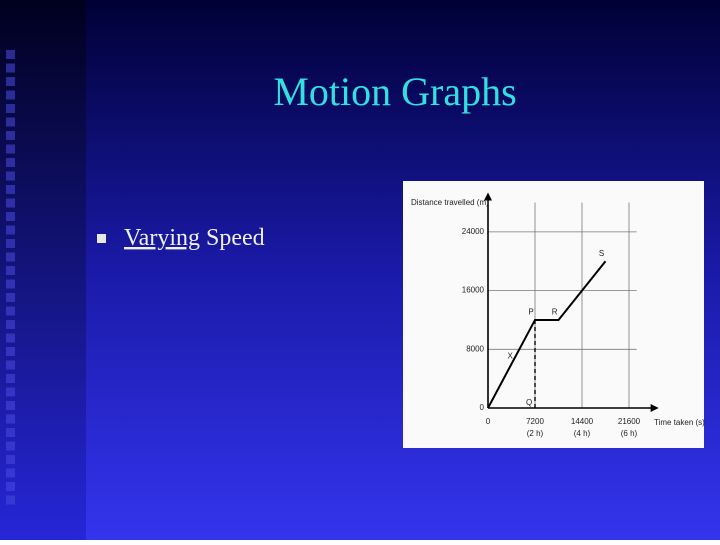 The image size is (720, 545). I want to click on bullet-rest: Speed, so click(235, 238).